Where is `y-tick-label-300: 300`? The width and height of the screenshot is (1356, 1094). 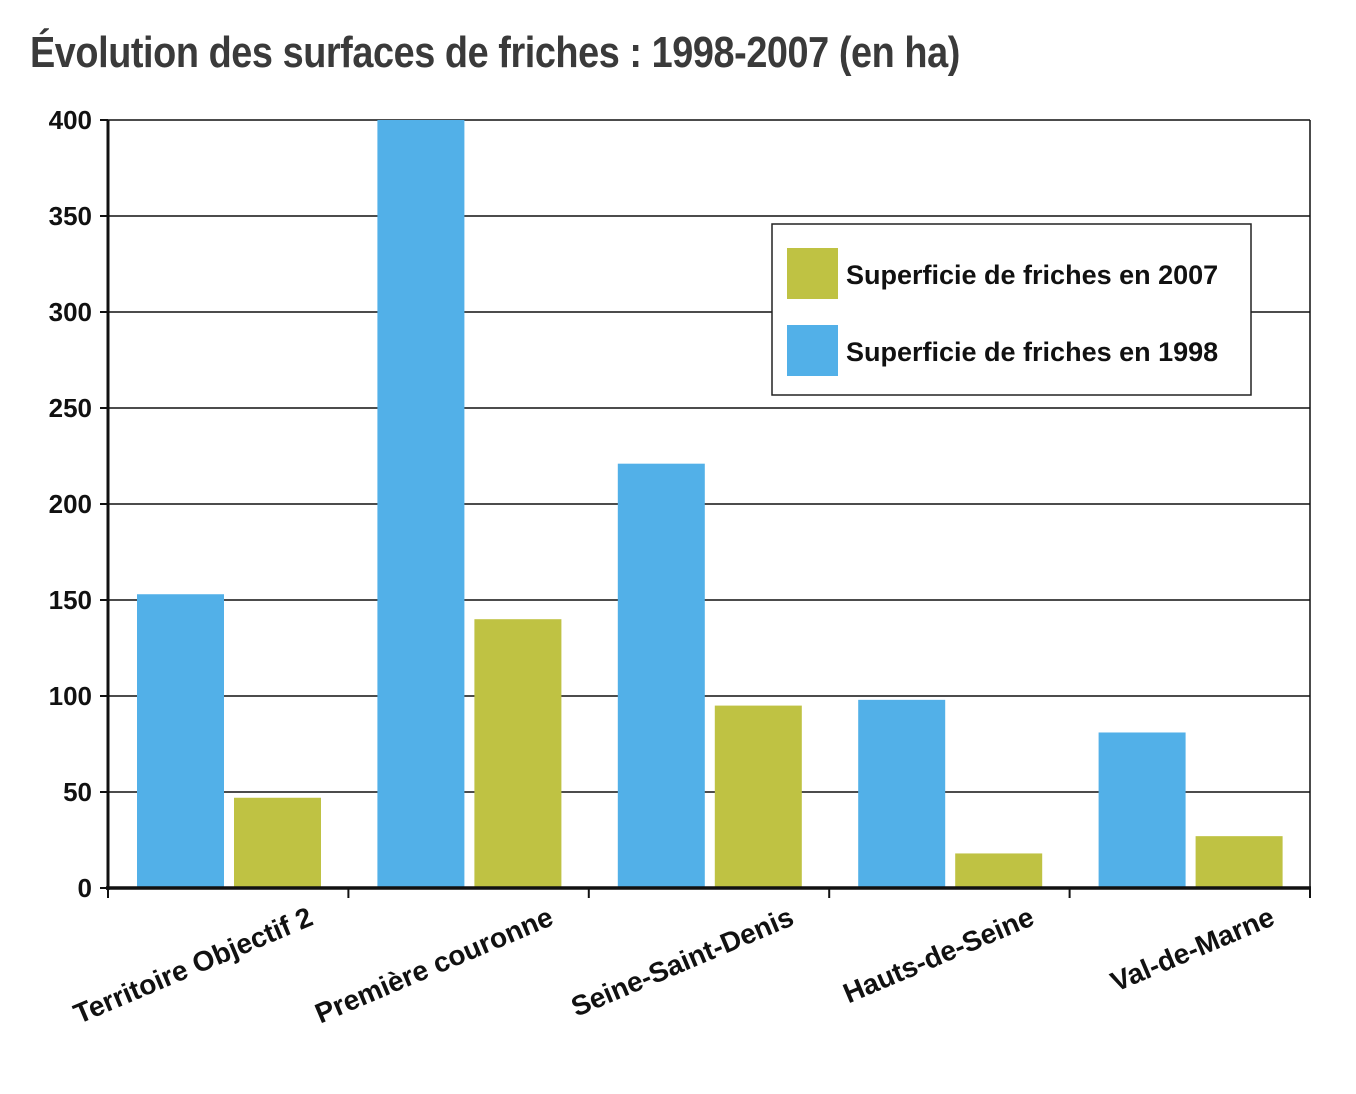 y-tick-label-300: 300 is located at coordinates (70, 312).